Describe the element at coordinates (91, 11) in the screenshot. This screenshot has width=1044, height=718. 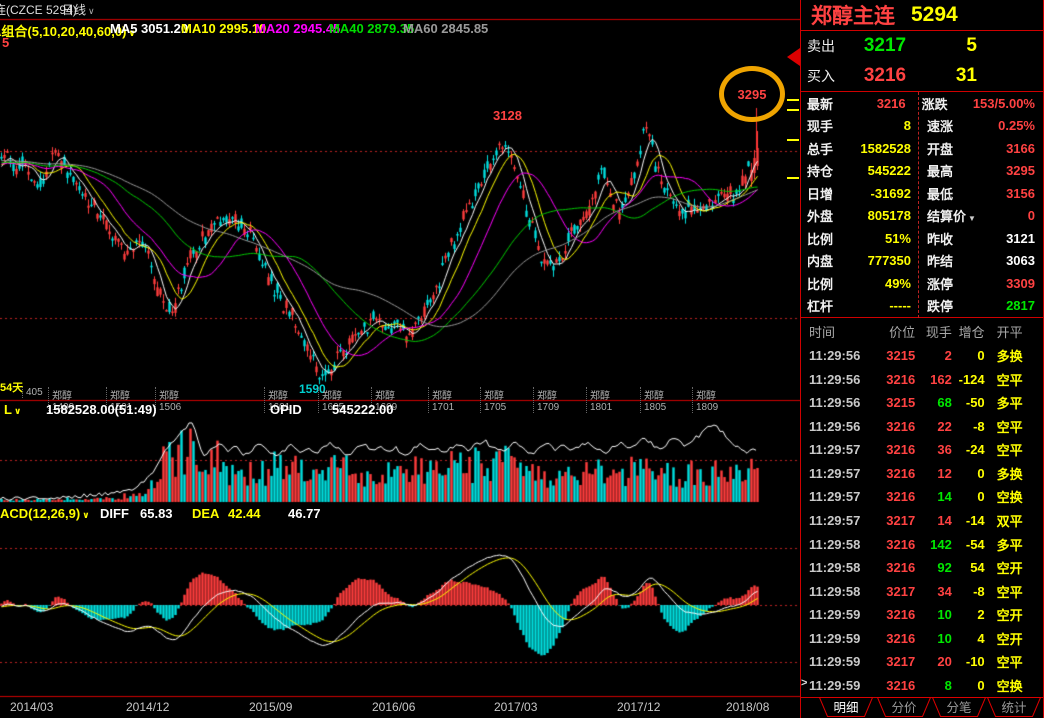
I see `chevron-down-icon: ∨` at that location.